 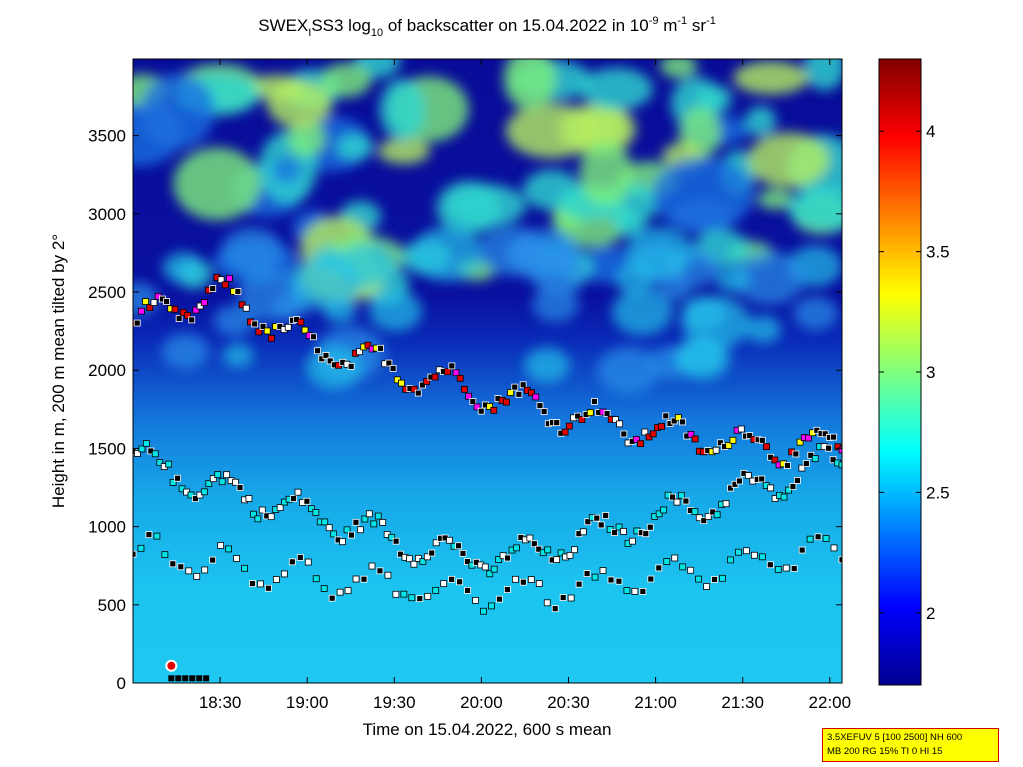 What do you see at coordinates (307, 702) in the screenshot?
I see `x-tick-label: 19:00` at bounding box center [307, 702].